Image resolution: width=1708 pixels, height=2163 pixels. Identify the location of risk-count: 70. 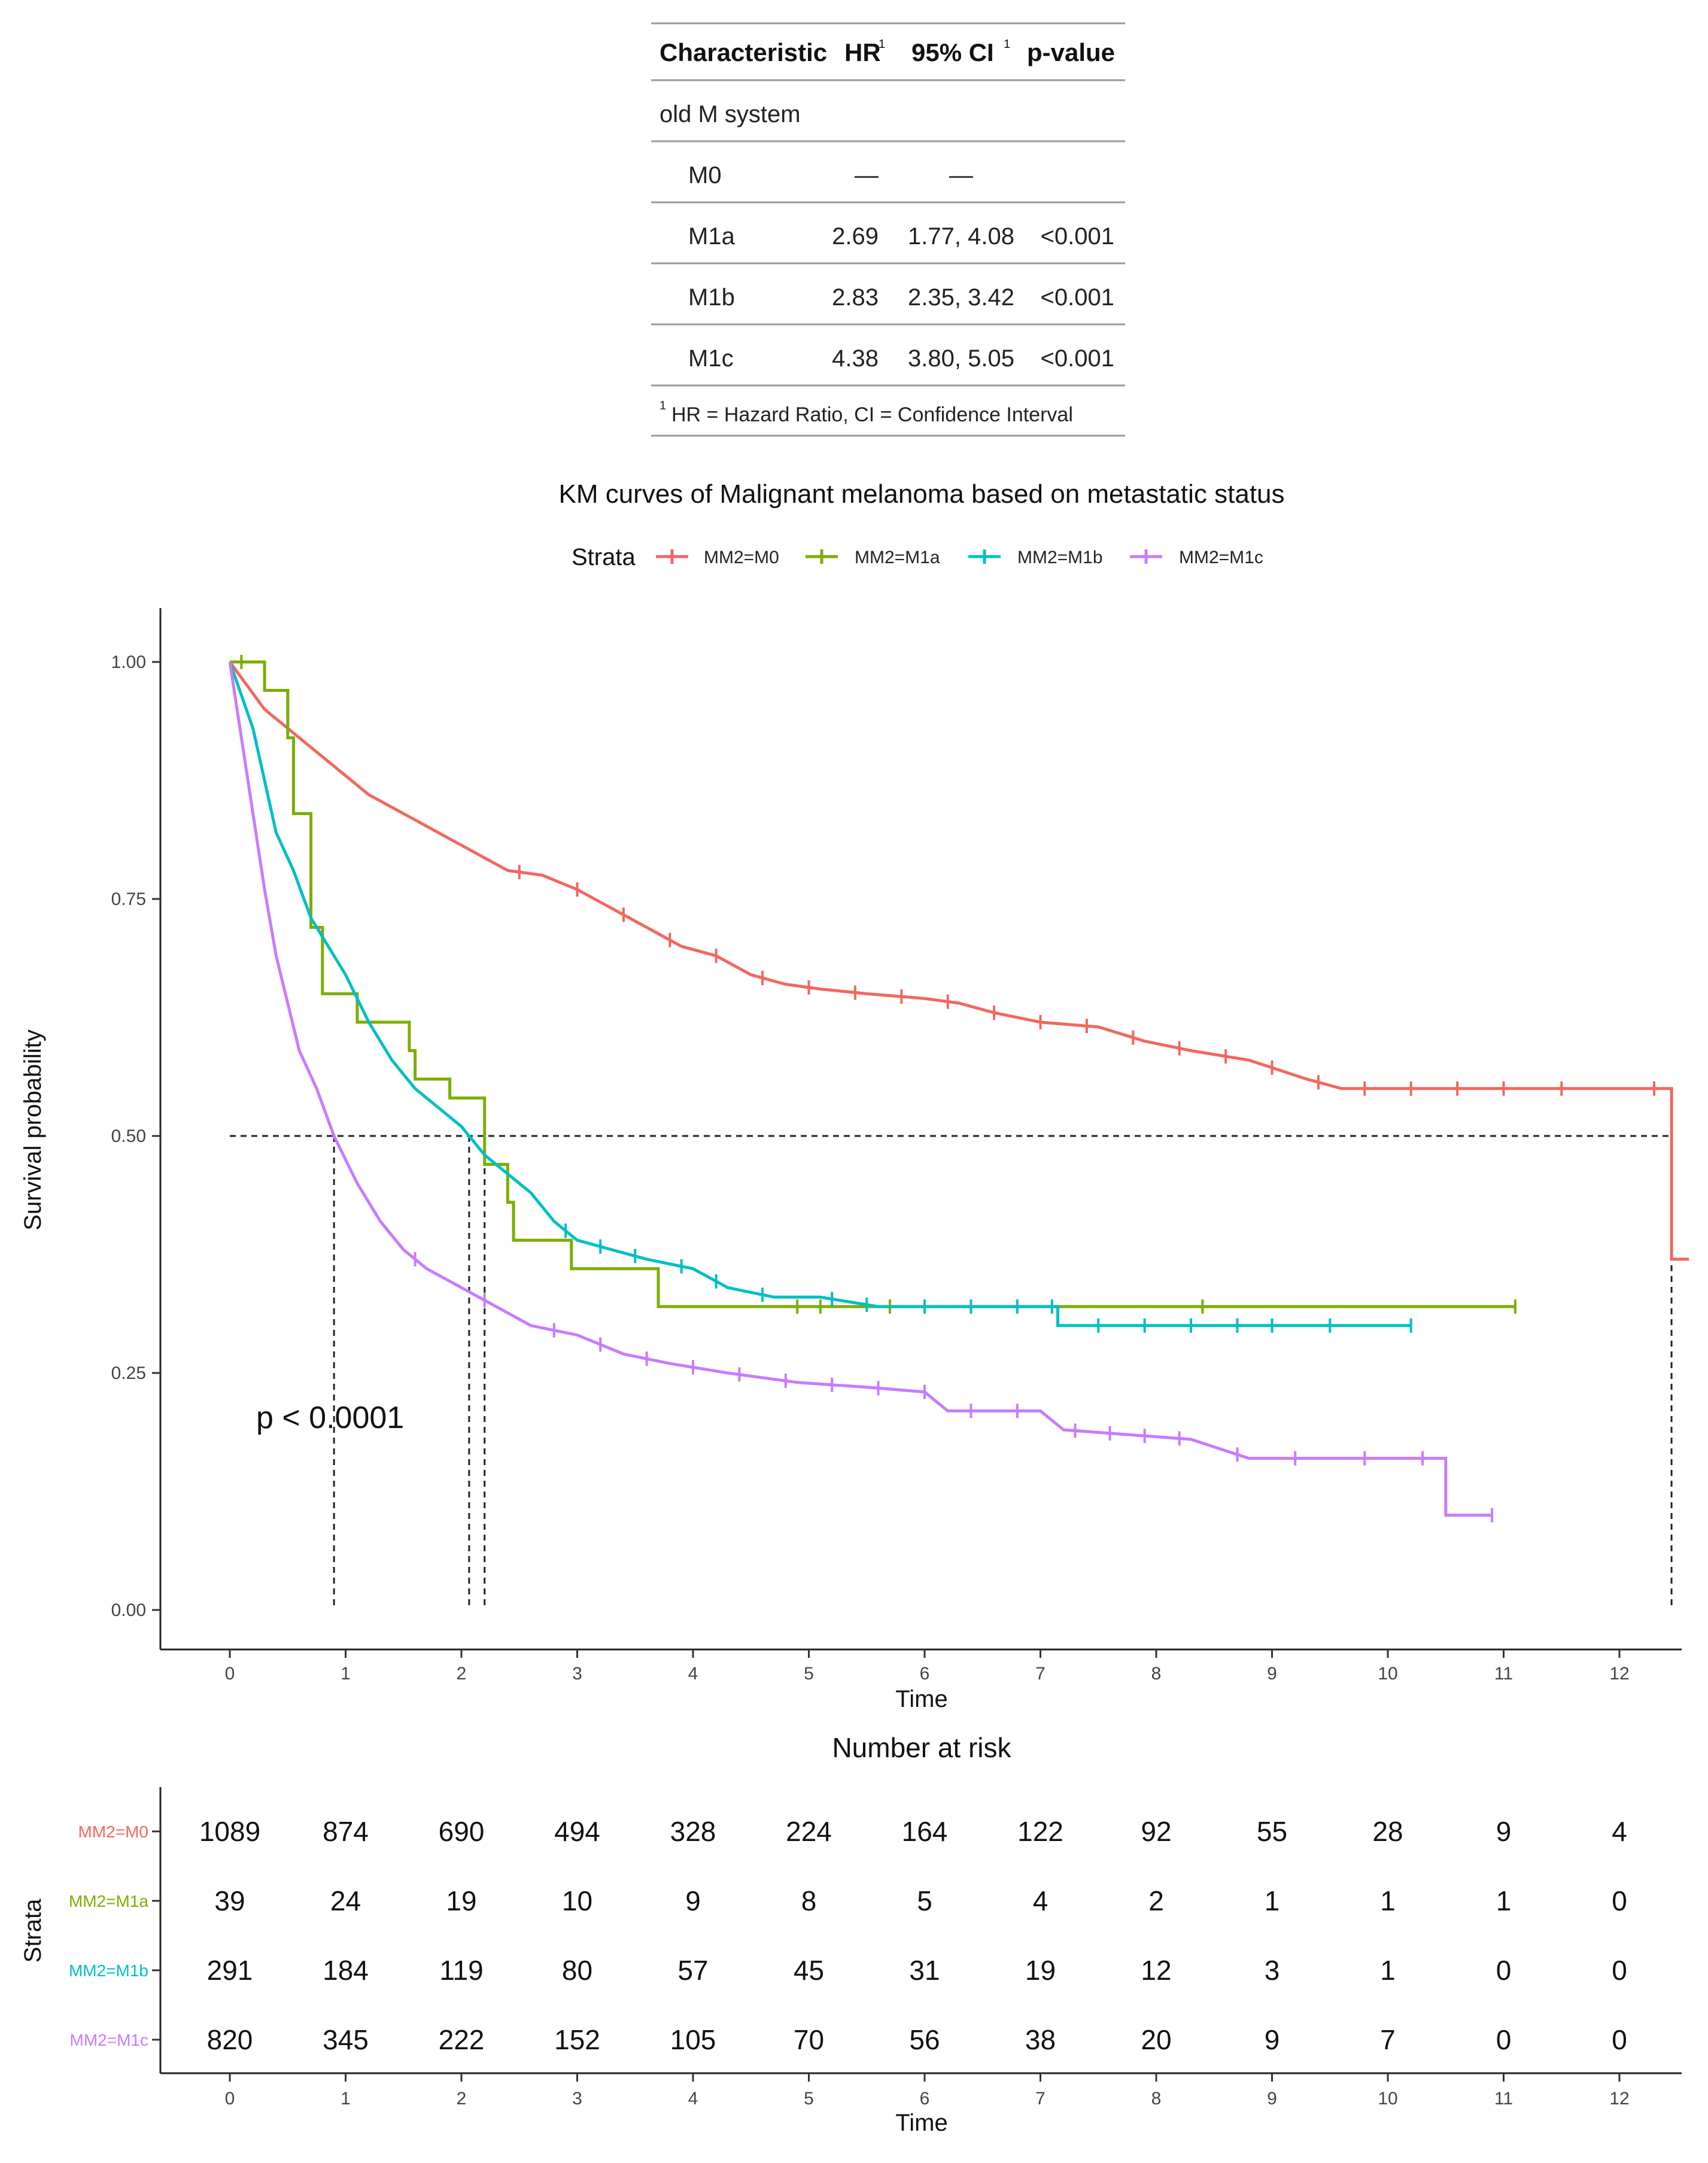
(809, 2040).